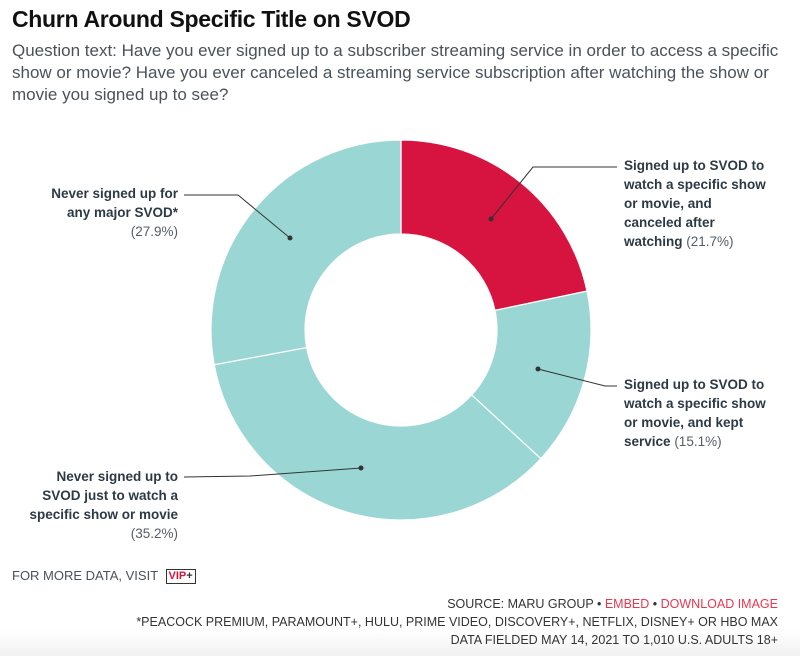 This screenshot has width=800, height=656. Describe the element at coordinates (694, 165) in the screenshot. I see `label-canceled-line: Signed up to SVOD to` at that location.